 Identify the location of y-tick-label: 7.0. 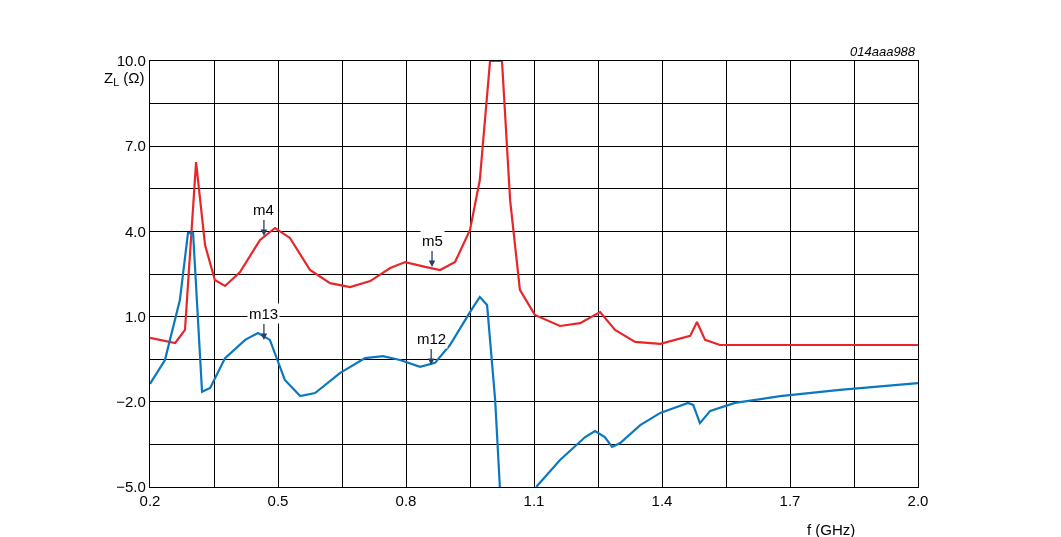
(135, 146).